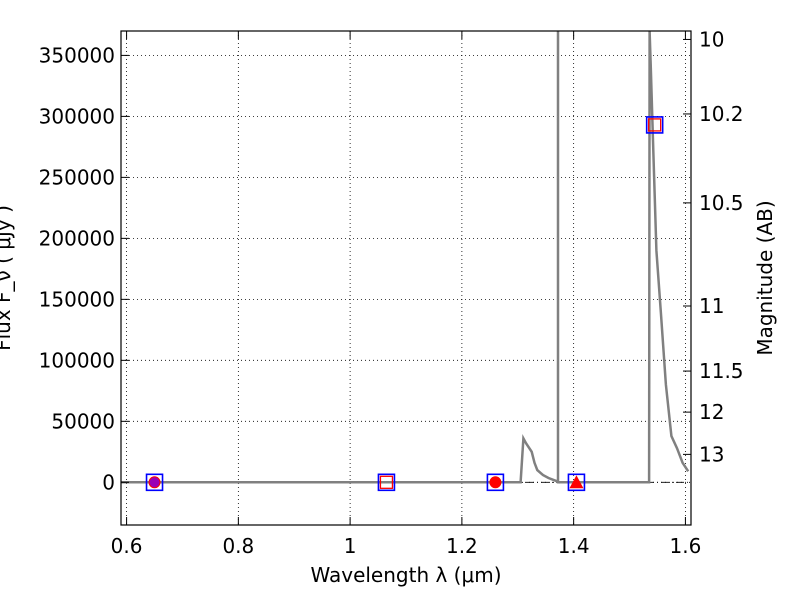  I want to click on x-axis-label: Wavelength λ (μm), so click(405, 575).